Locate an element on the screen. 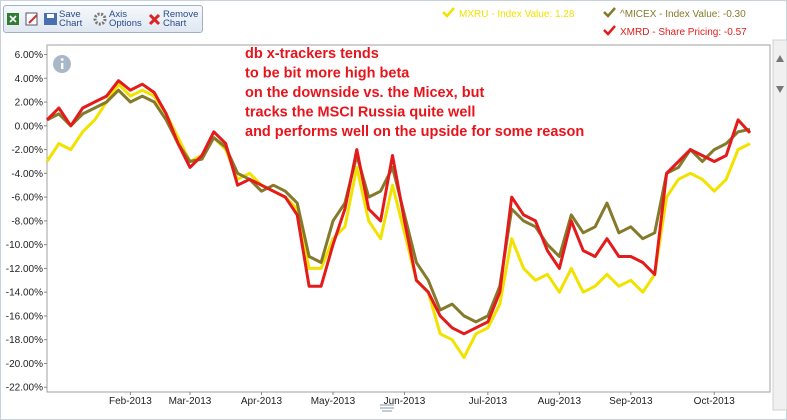 The image size is (787, 420). scroll-down is located at coordinates (780, 89).